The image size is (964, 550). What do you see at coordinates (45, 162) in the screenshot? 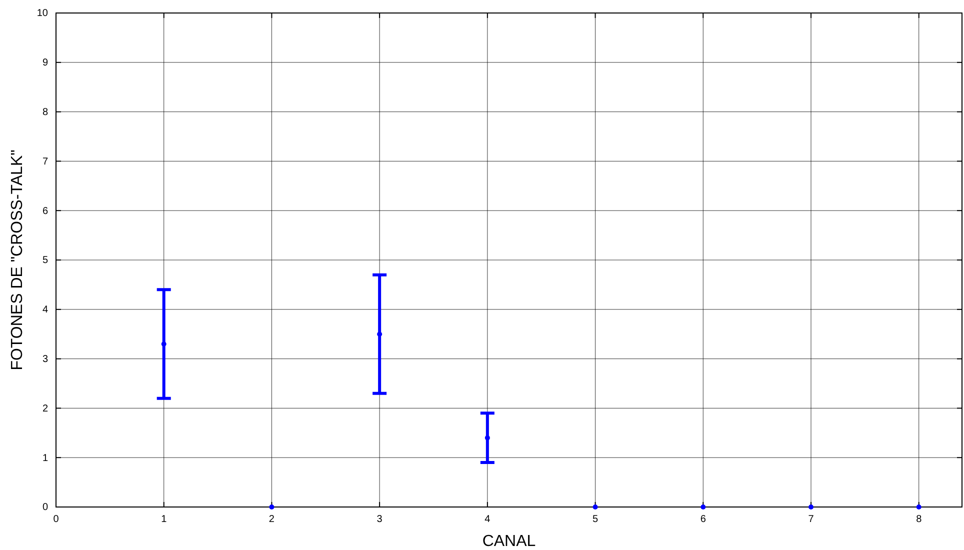
I see `y-tick-label: 7` at bounding box center [45, 162].